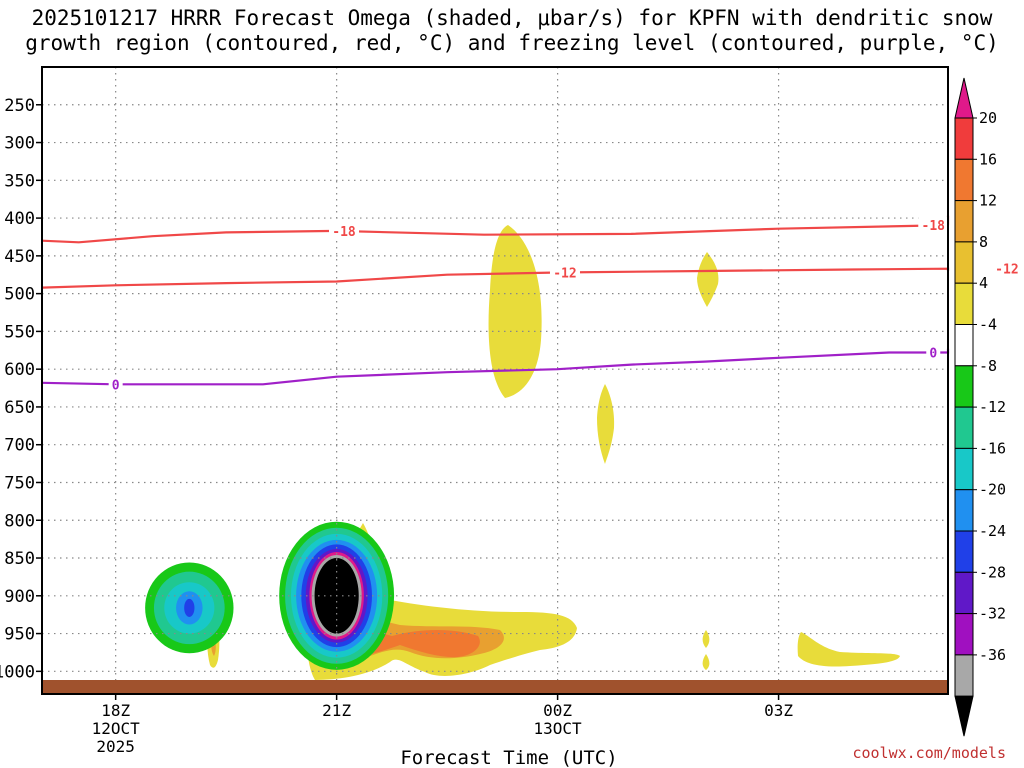 The height and width of the screenshot is (768, 1024). What do you see at coordinates (992, 407) in the screenshot?
I see `colorbar-label-7: -12` at bounding box center [992, 407].